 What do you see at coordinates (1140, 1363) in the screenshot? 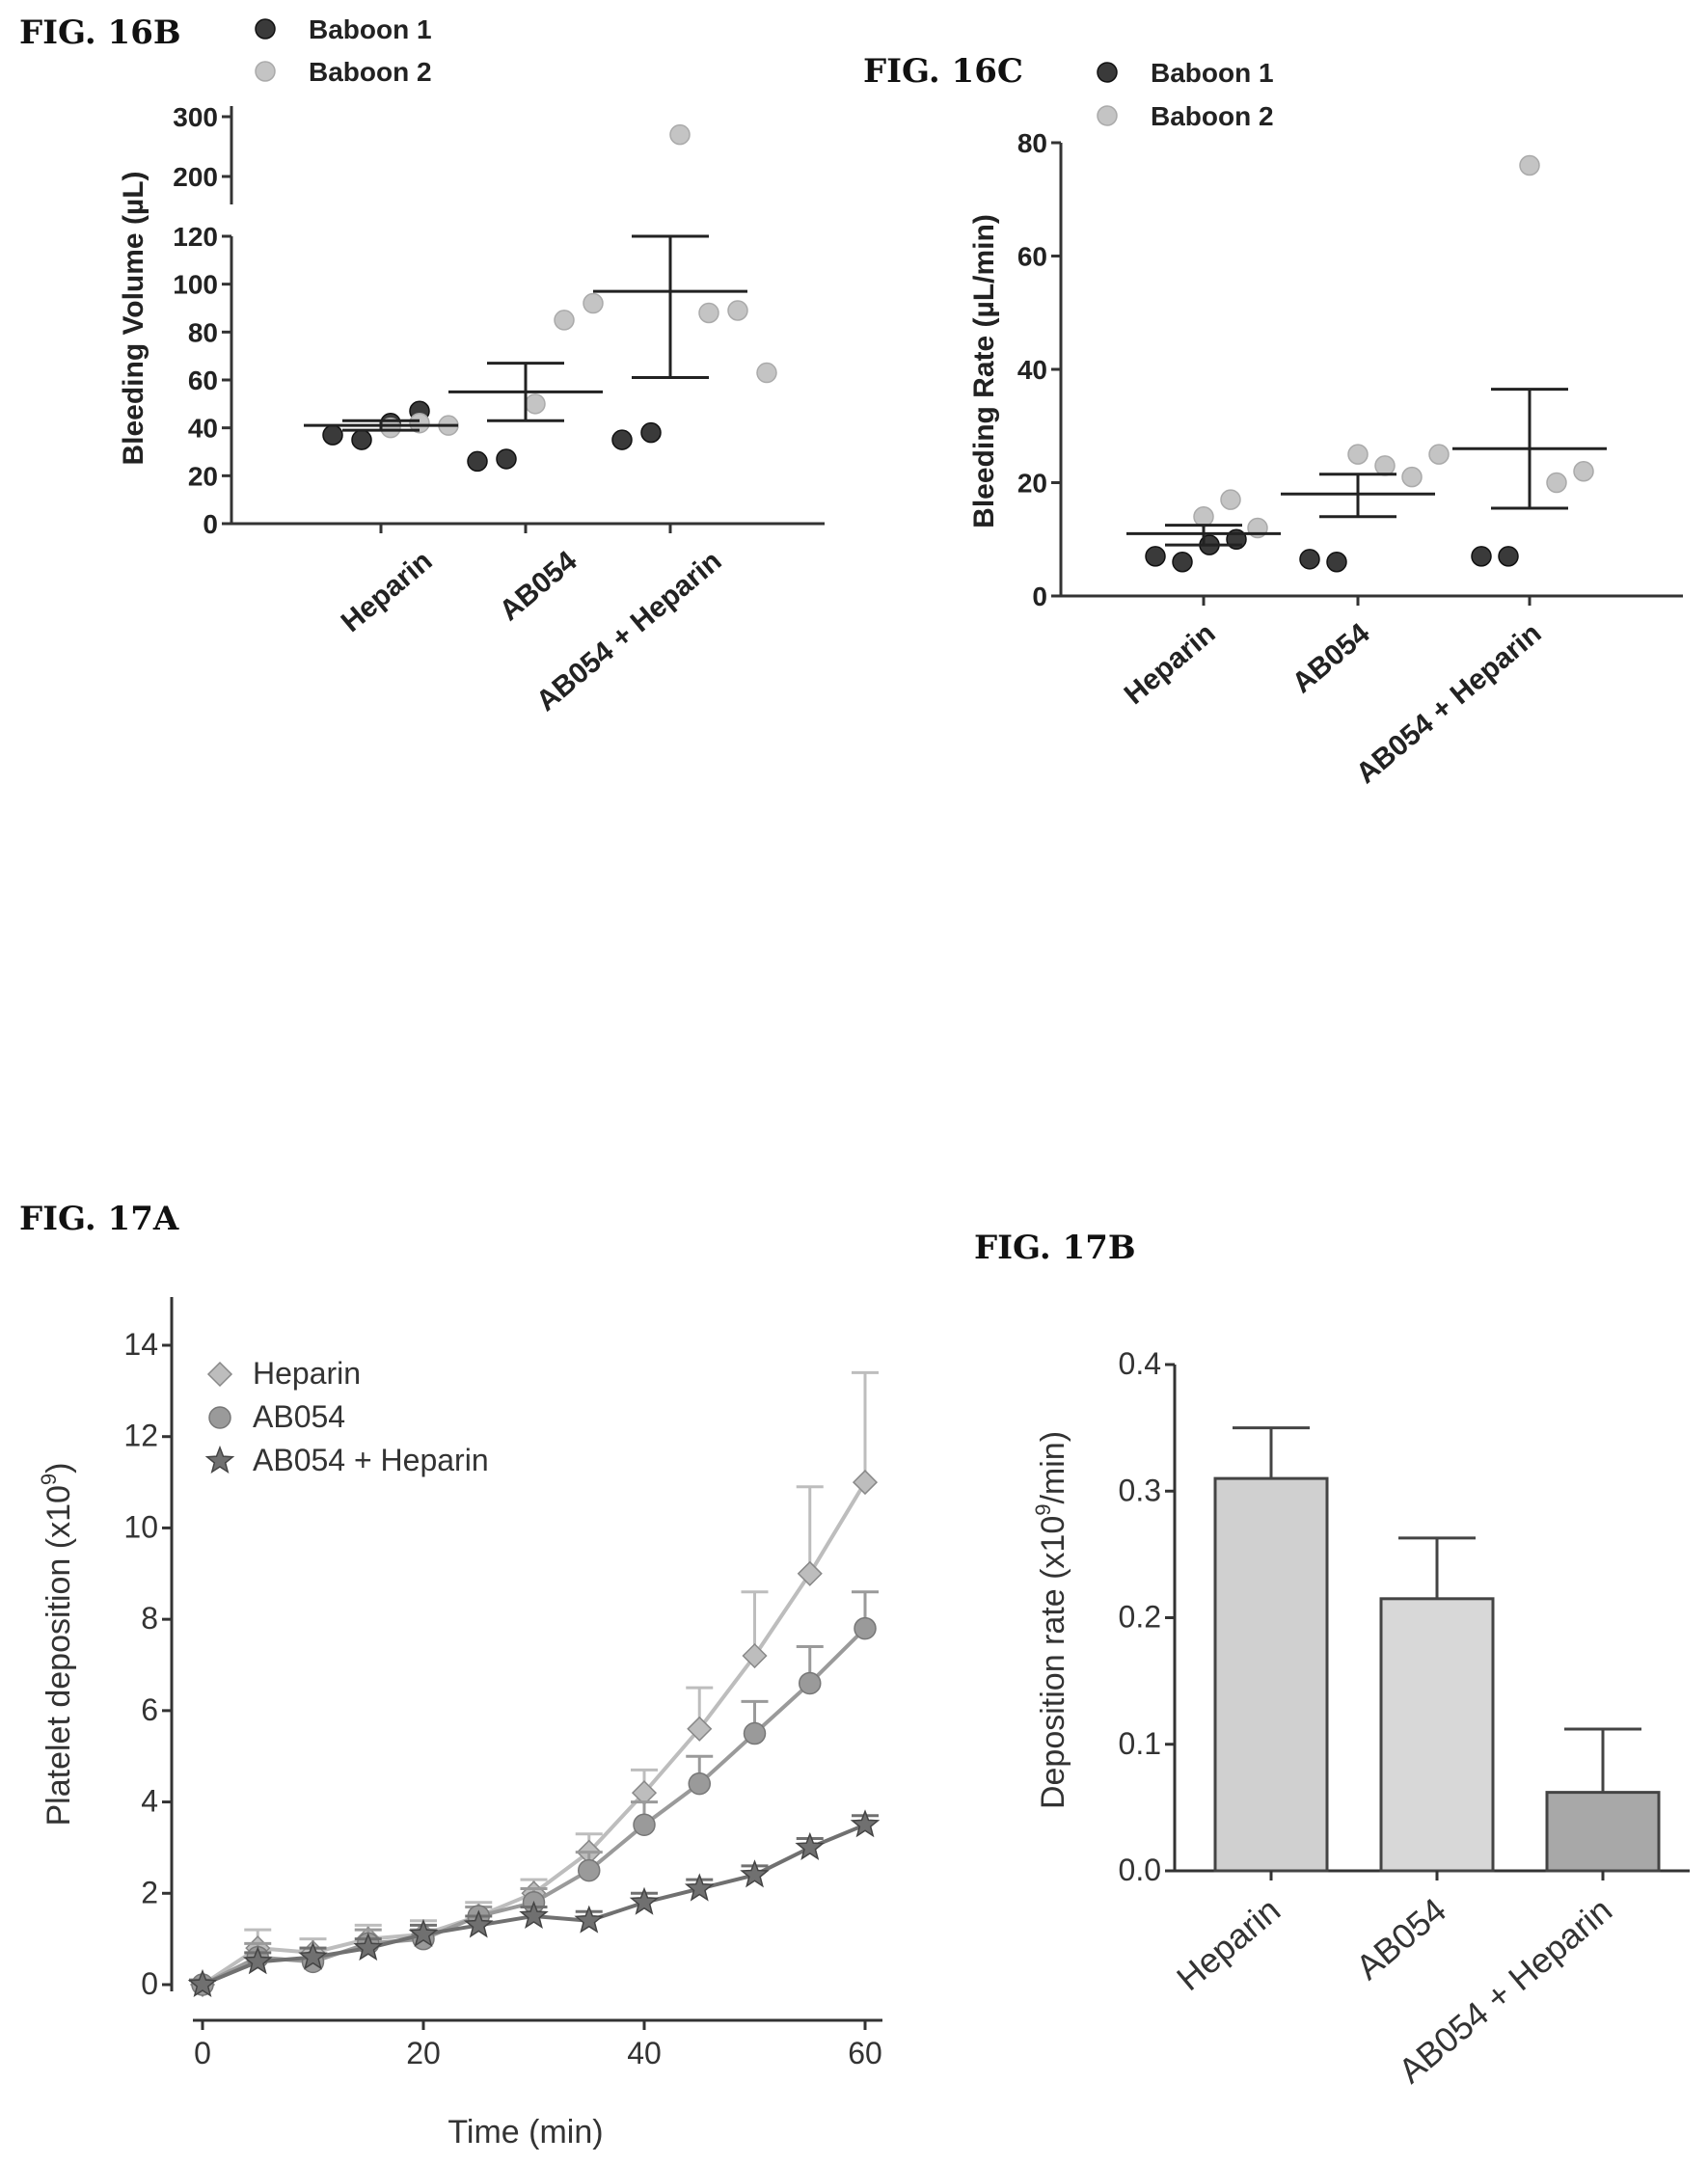
I see `y-tick-label: 0.4` at bounding box center [1140, 1363].